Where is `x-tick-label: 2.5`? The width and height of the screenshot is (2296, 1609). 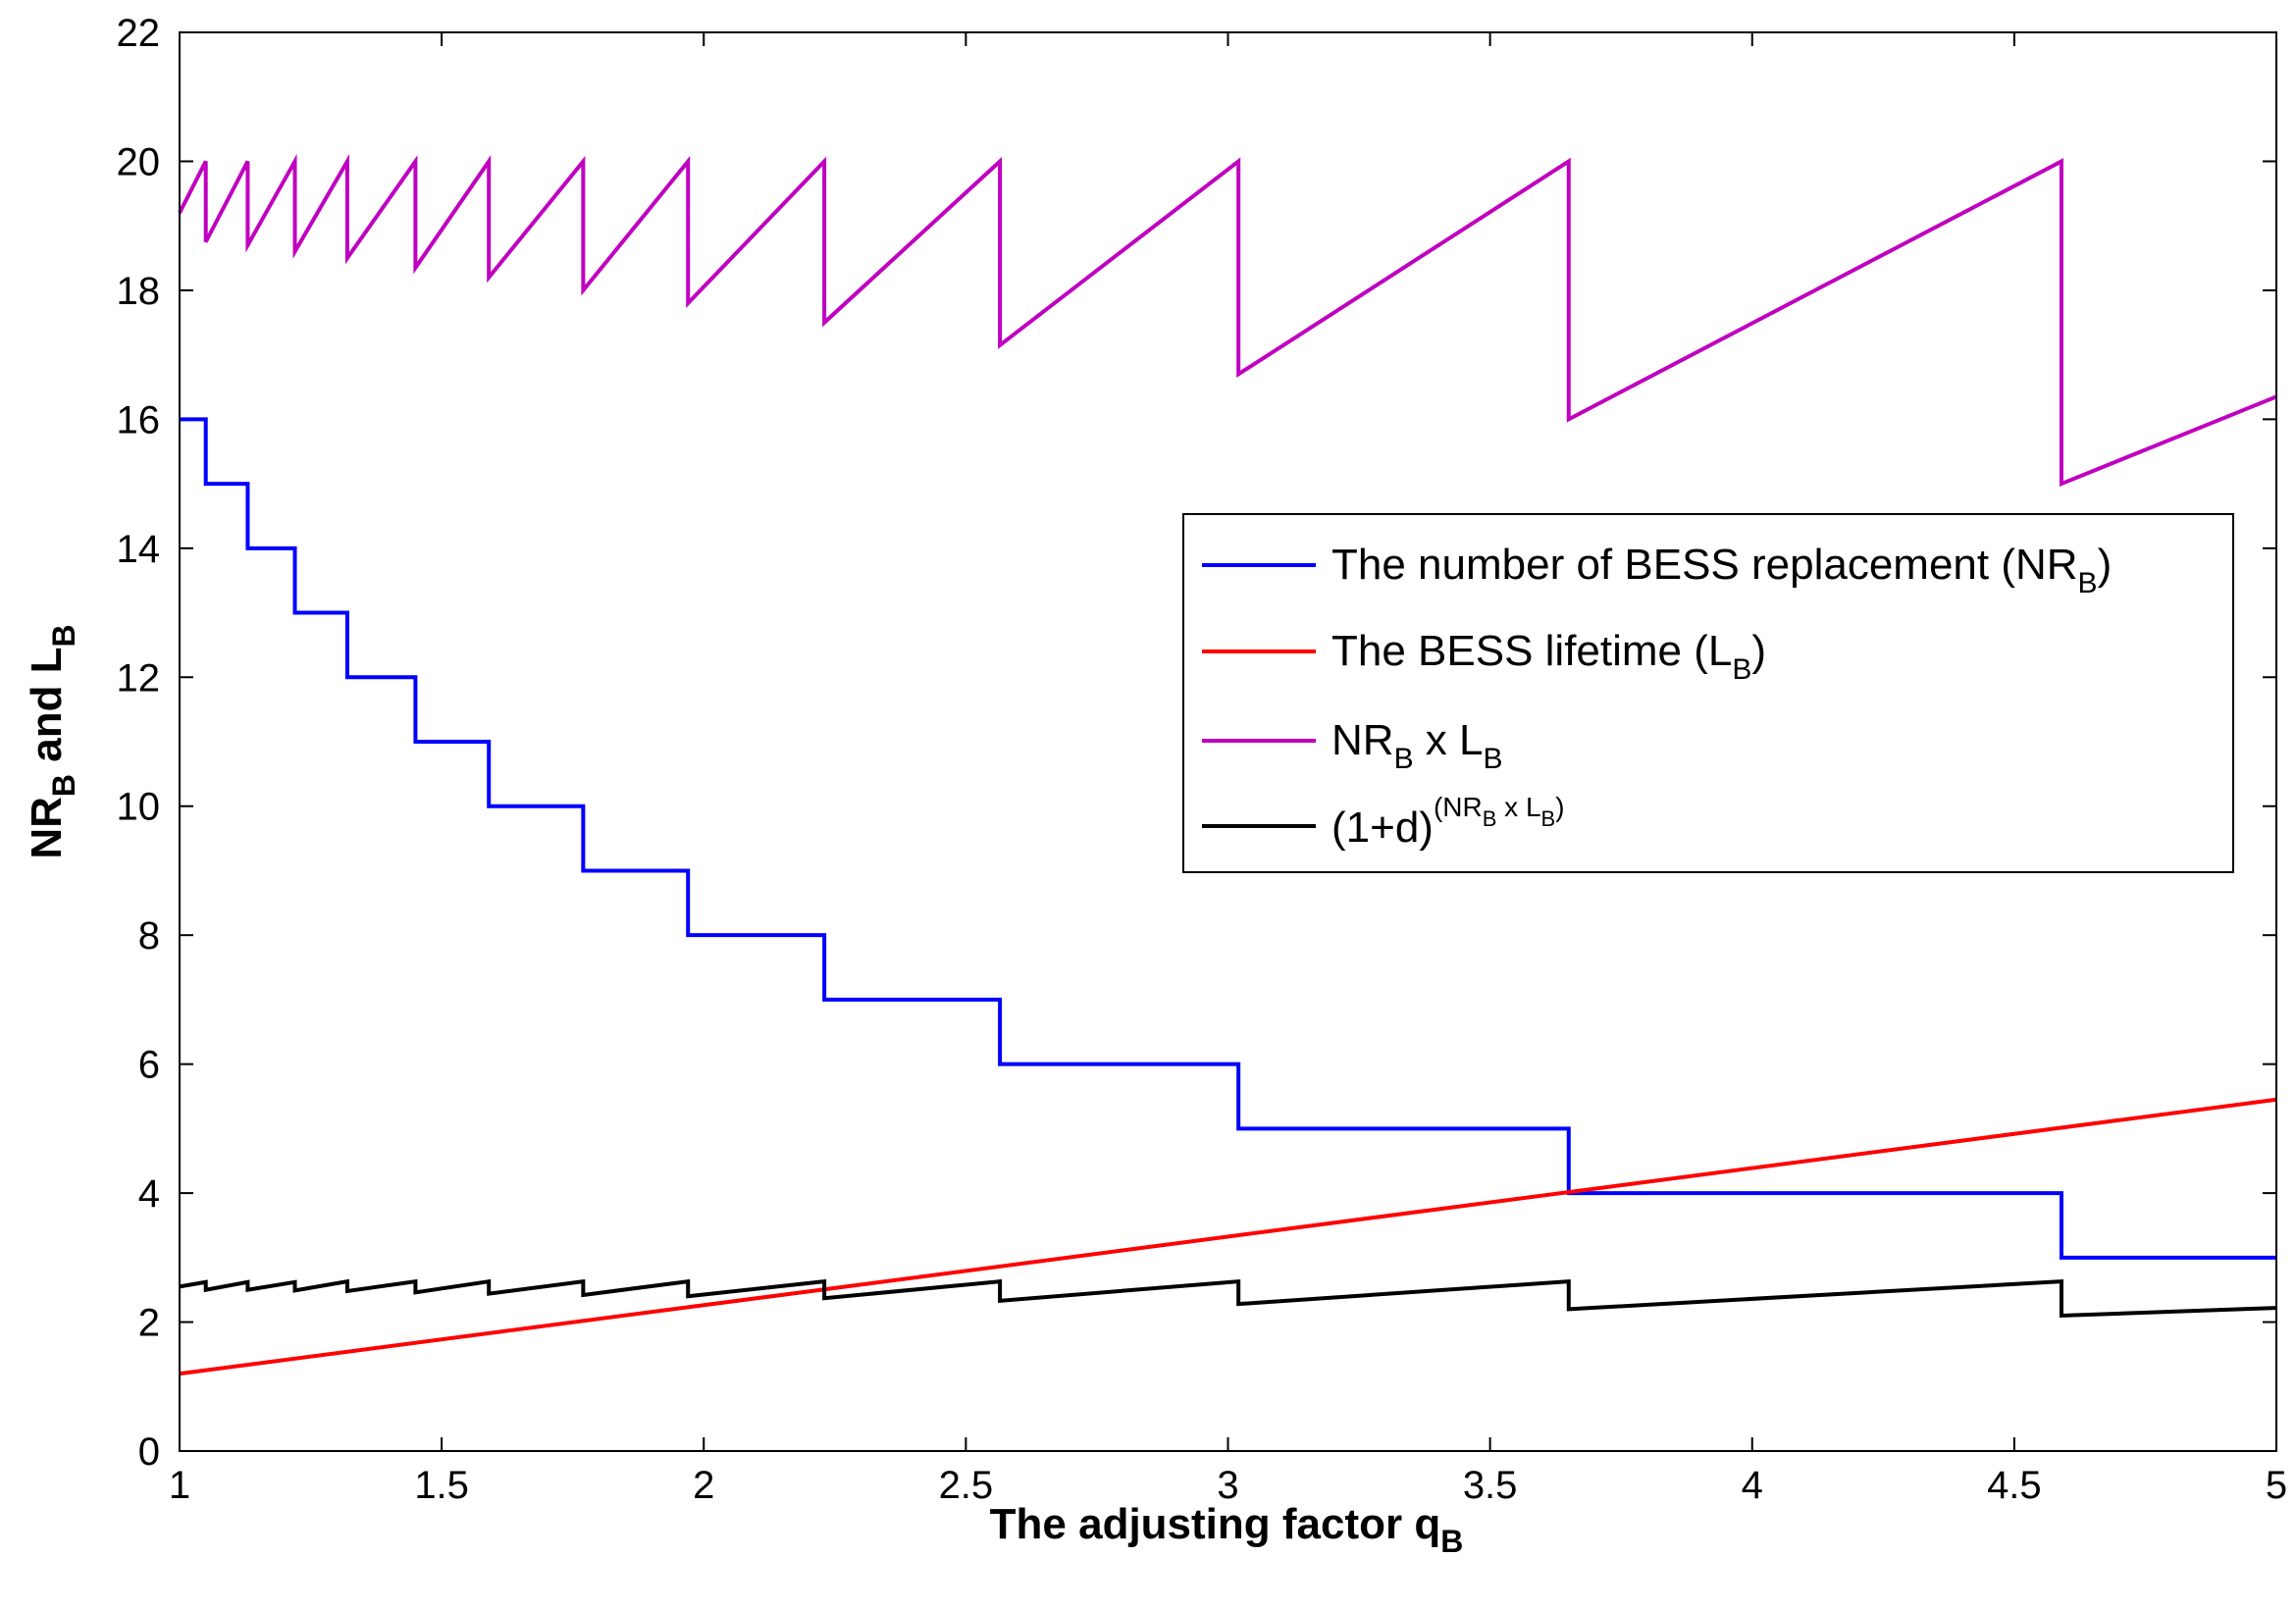
x-tick-label: 2.5 is located at coordinates (966, 1485).